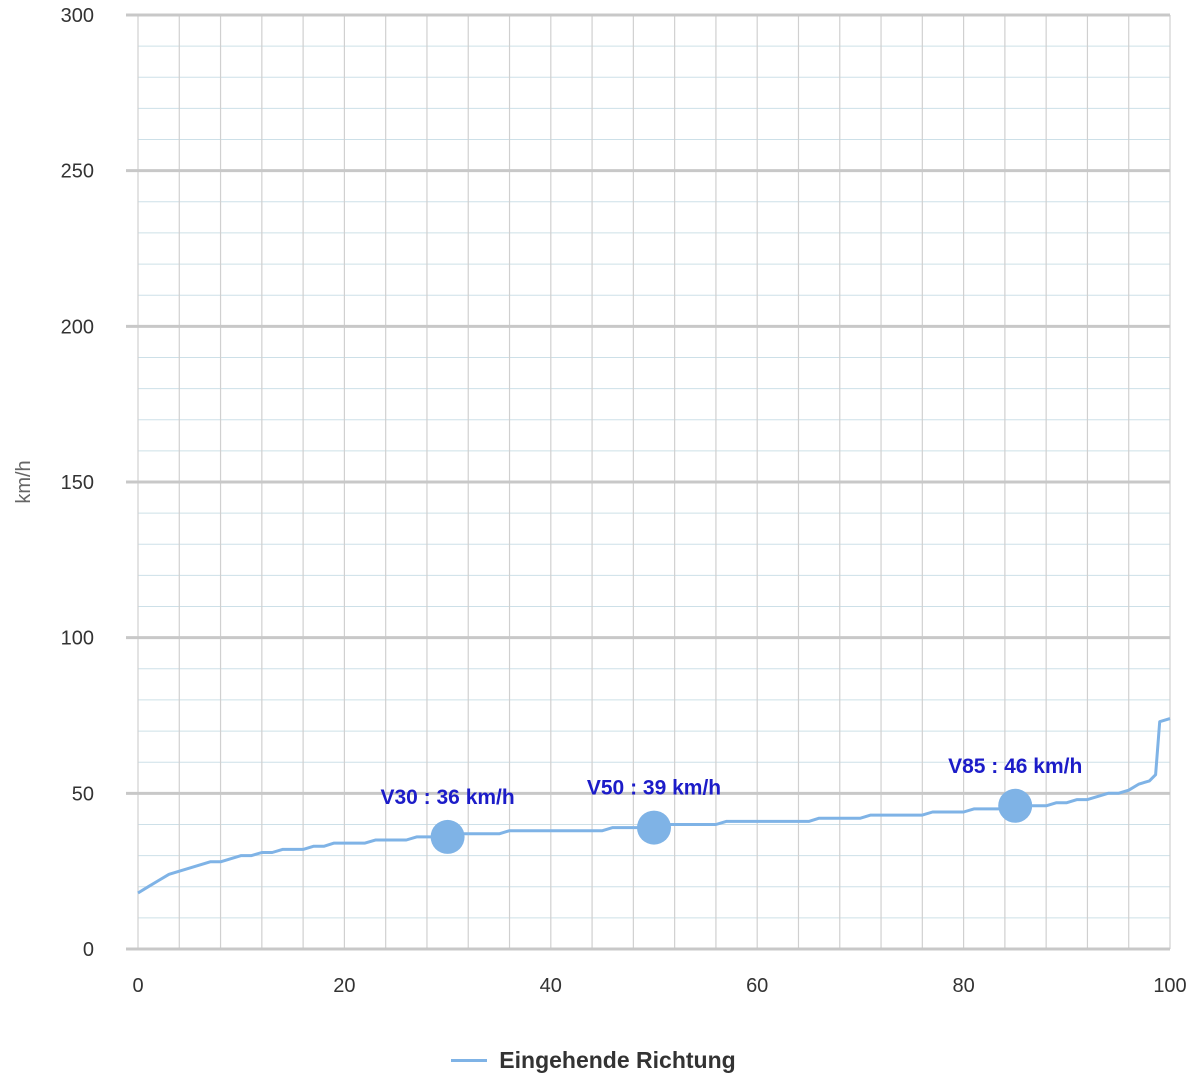  Describe the element at coordinates (469, 1060) in the screenshot. I see `legend-swatch` at that location.